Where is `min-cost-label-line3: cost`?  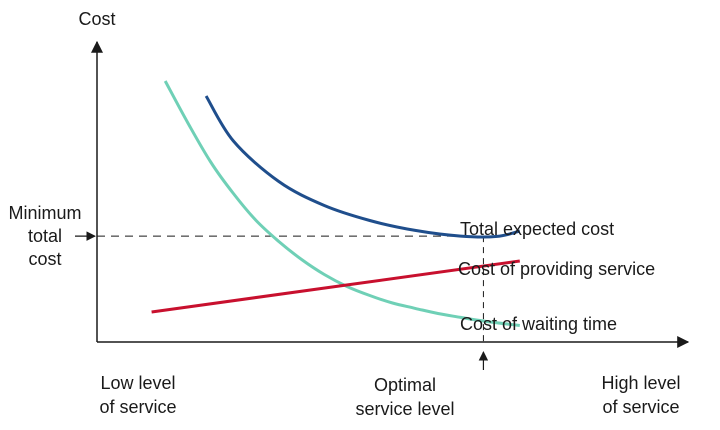
min-cost-label-line3: cost is located at coordinates (44, 259).